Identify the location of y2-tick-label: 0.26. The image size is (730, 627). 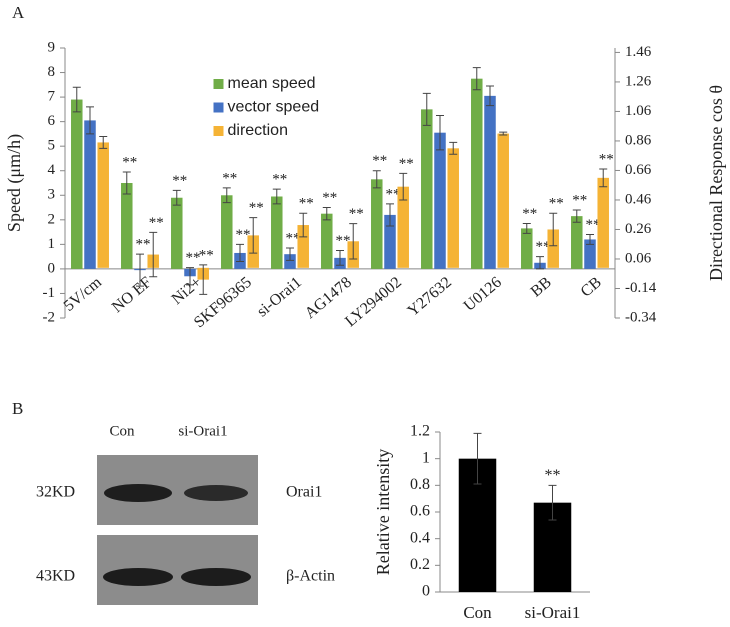
(638, 229).